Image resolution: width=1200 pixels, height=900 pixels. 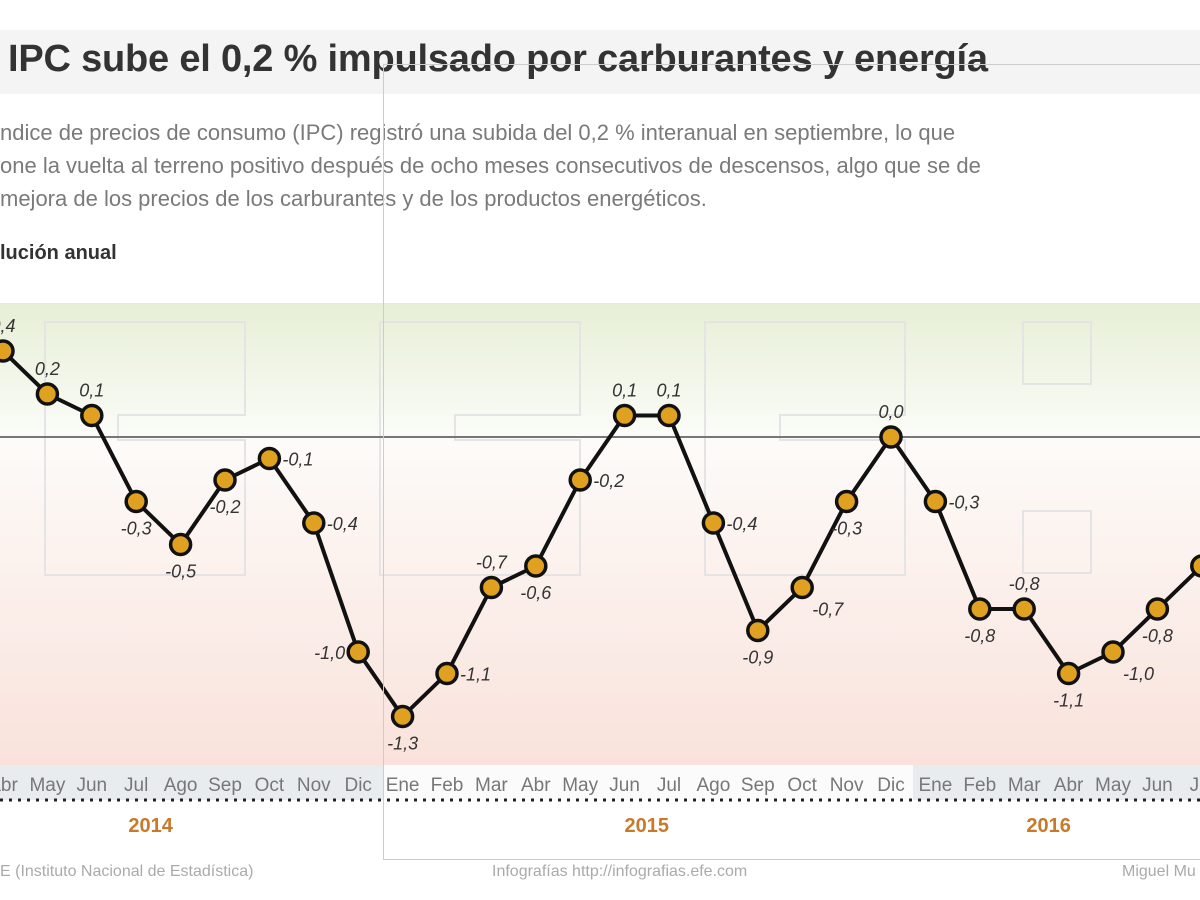 What do you see at coordinates (181, 572) in the screenshot?
I see `data-label: -0,5` at bounding box center [181, 572].